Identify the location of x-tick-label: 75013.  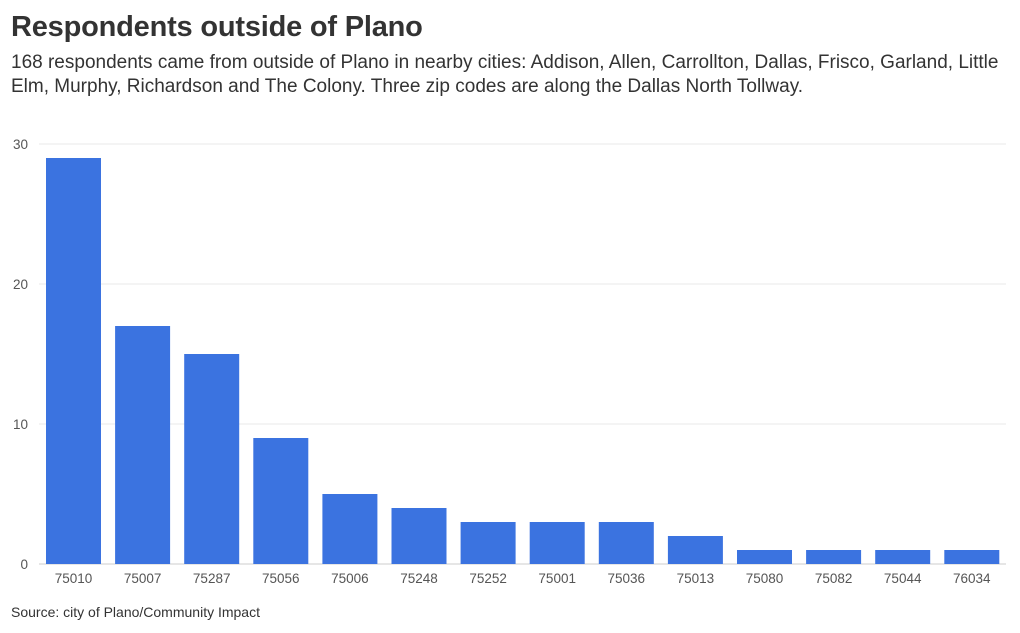
(696, 578).